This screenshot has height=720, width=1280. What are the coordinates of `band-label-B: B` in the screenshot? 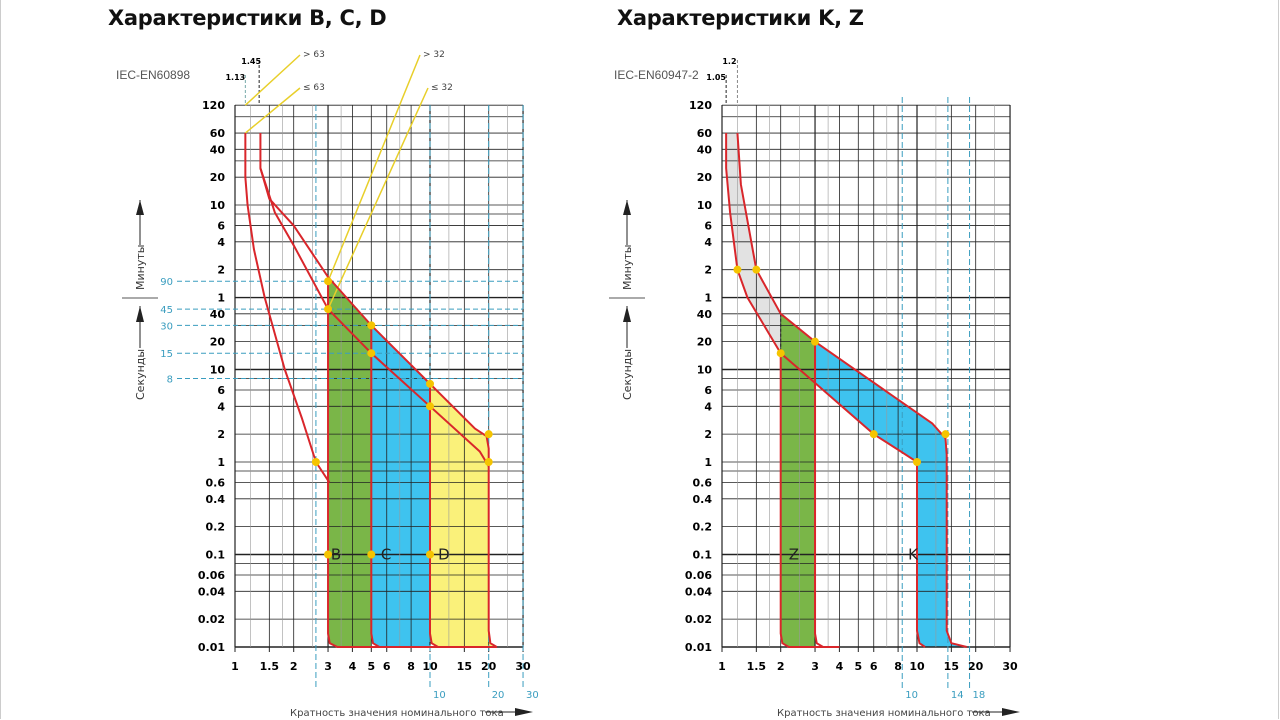 It's located at (336, 555).